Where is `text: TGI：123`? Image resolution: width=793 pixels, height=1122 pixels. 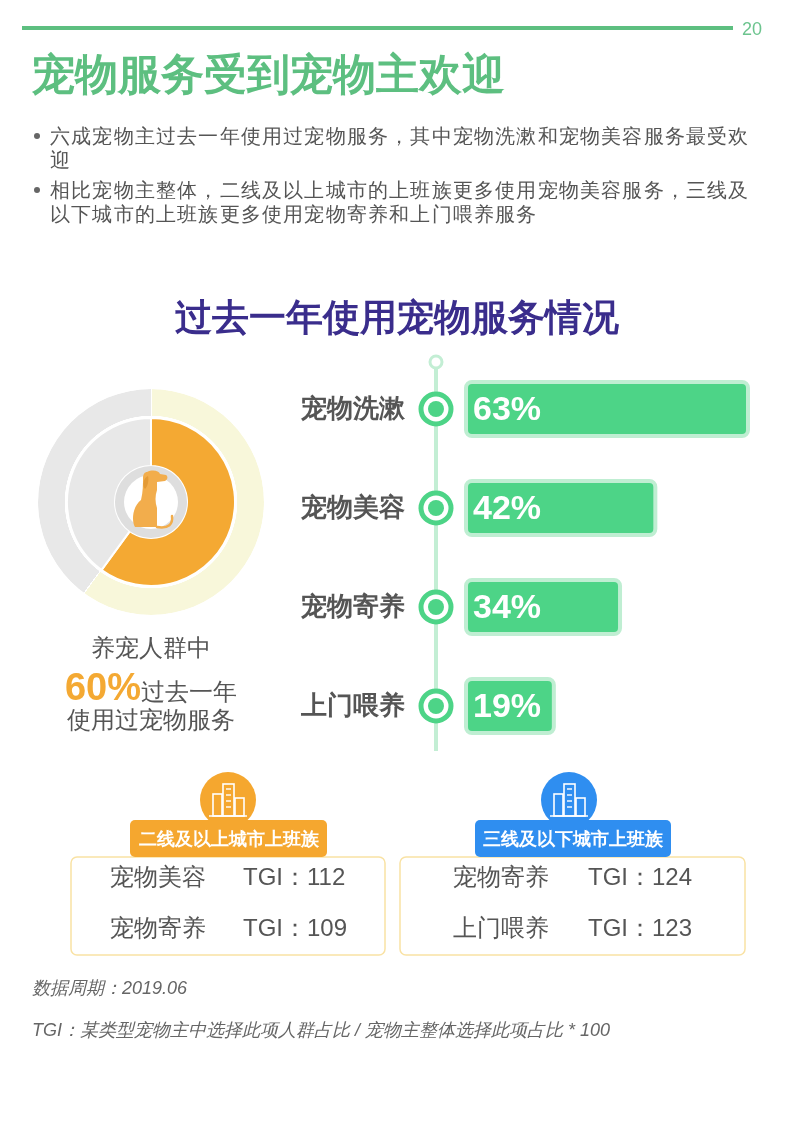 text: TGI：123 is located at coordinates (640, 928).